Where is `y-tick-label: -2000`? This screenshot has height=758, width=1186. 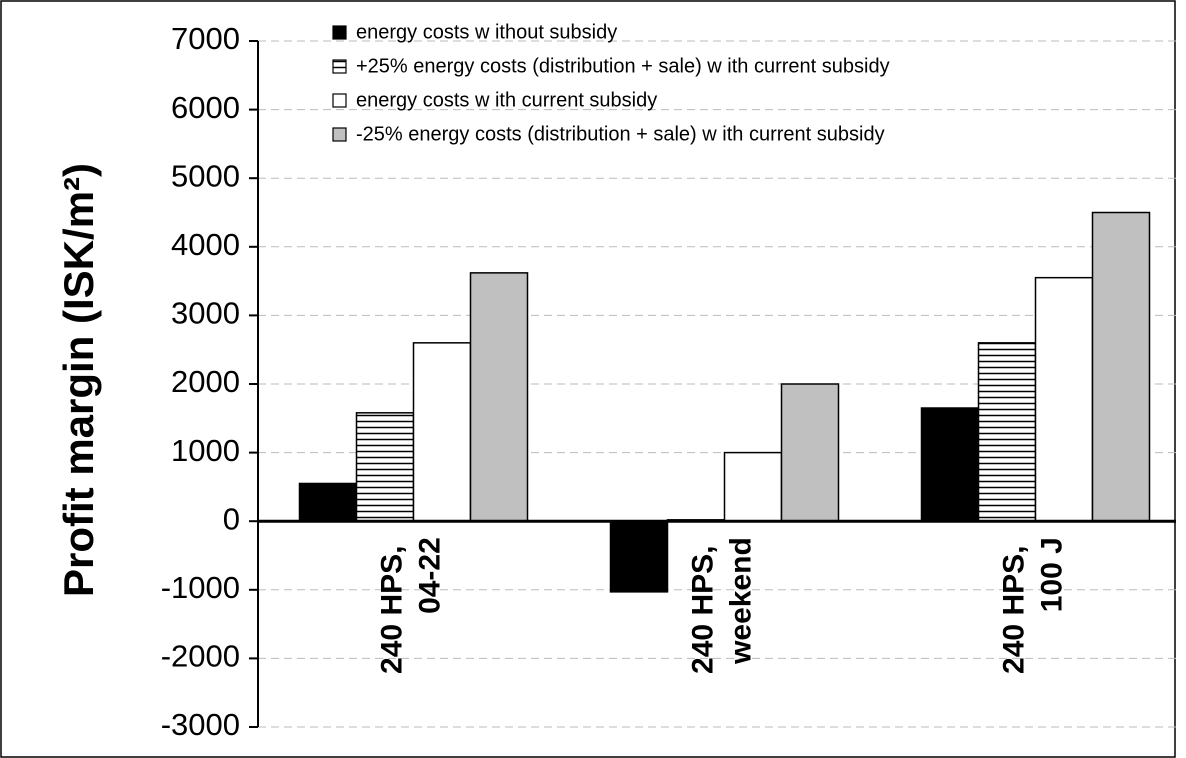 y-tick-label: -2000 is located at coordinates (200, 656).